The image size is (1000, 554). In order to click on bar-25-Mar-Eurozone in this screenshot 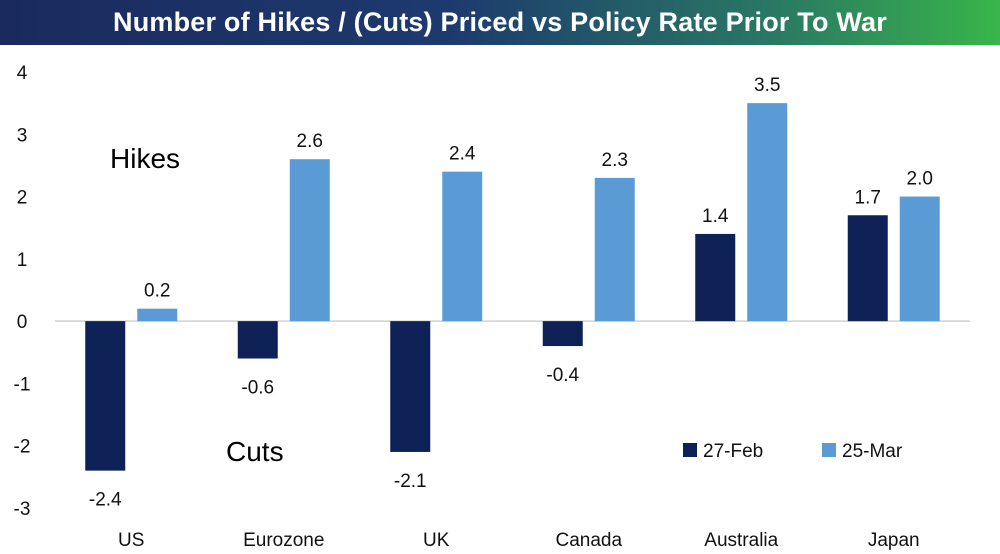, I will do `click(309, 240)`.